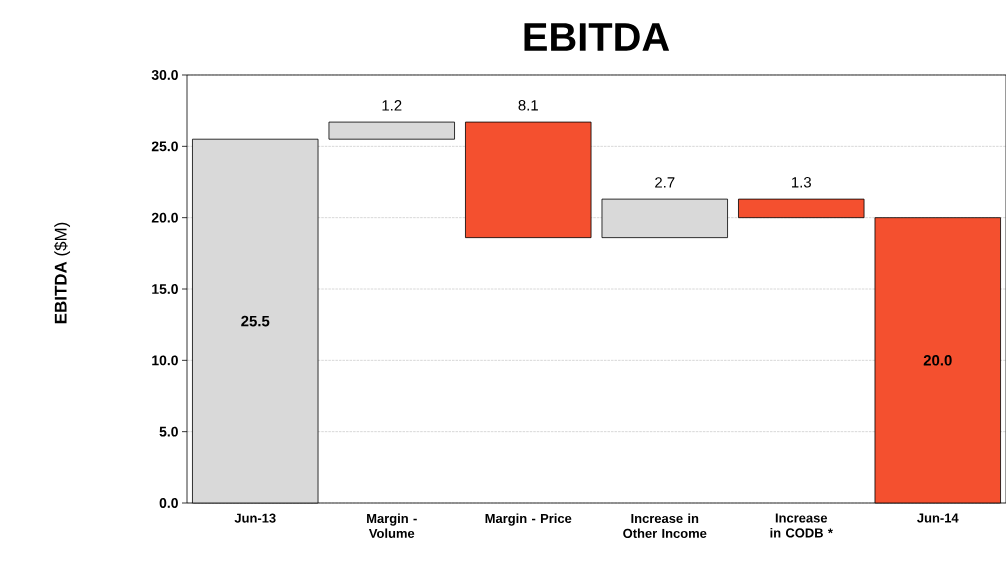  What do you see at coordinates (164, 146) in the screenshot?
I see `y-tick-label: 25.0` at bounding box center [164, 146].